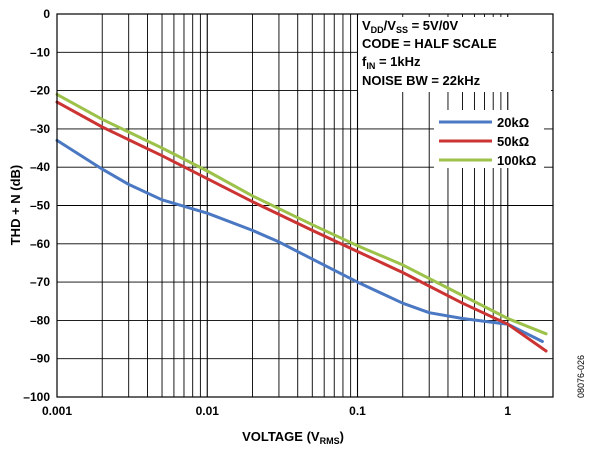 This screenshot has width=589, height=452. What do you see at coordinates (391, 62) in the screenshot?
I see `condition-fin: fIN = 1kHz` at bounding box center [391, 62].